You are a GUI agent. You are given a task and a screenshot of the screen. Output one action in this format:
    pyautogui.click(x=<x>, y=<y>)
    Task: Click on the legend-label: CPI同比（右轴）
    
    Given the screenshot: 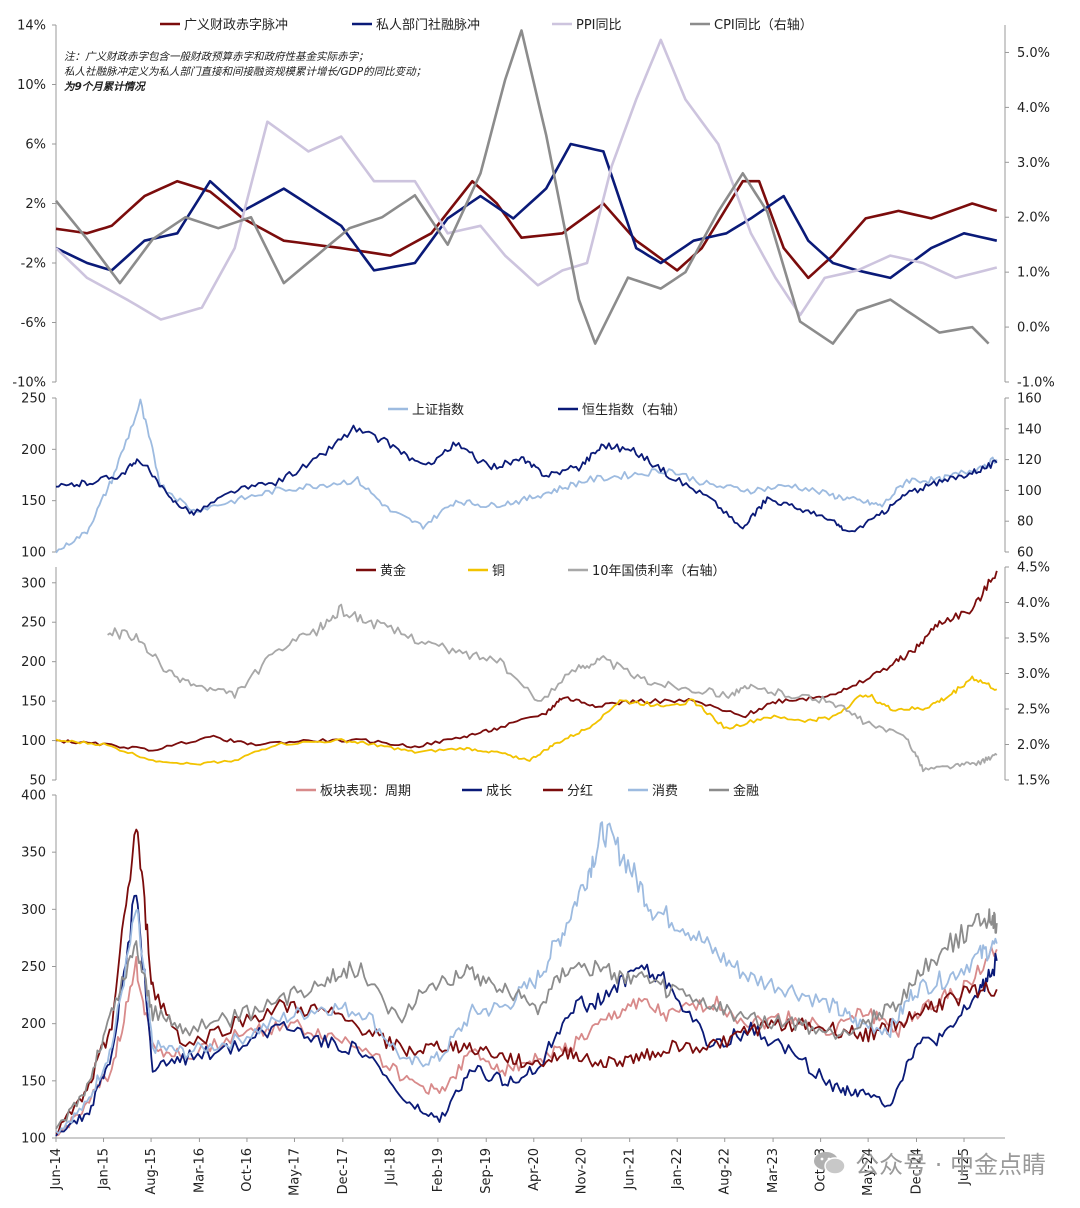 What is the action you would take?
    pyautogui.click(x=763, y=25)
    